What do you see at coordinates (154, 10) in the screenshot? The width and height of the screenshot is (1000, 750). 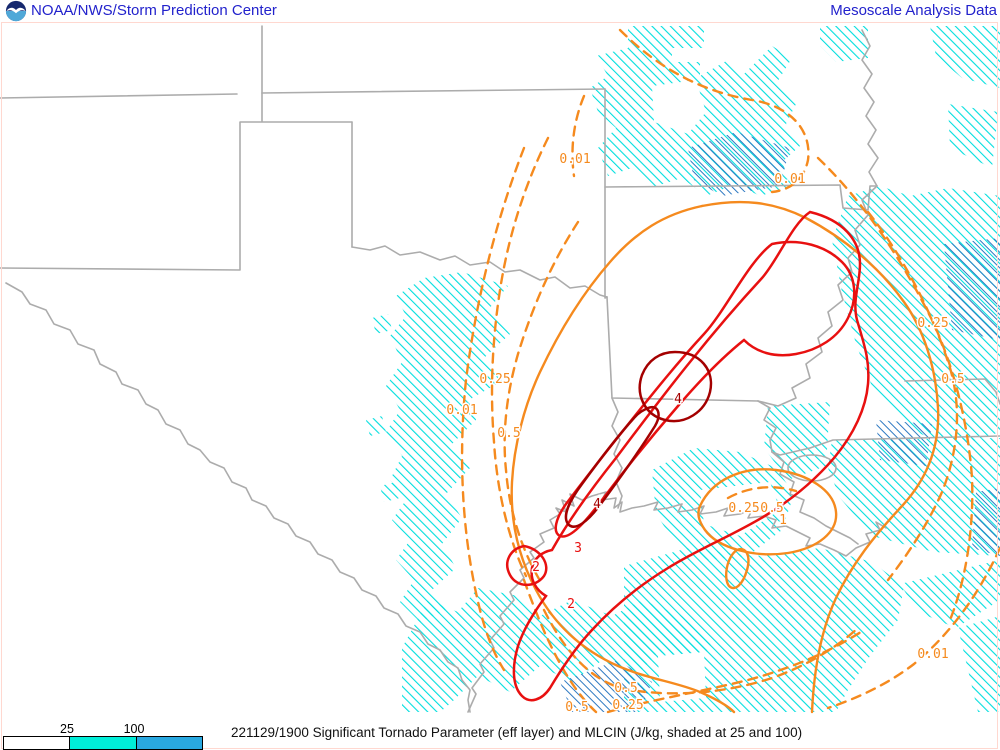 I see `spc-home-link: NOAA/NWS/Storm Prediction Center` at bounding box center [154, 10].